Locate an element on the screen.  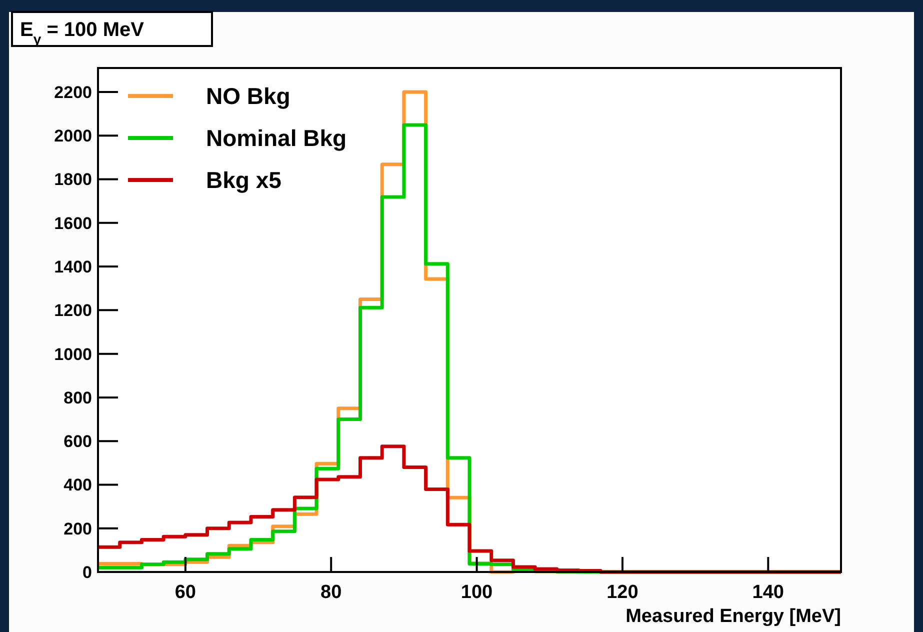
y-tick-label: 1400 is located at coordinates (73, 266).